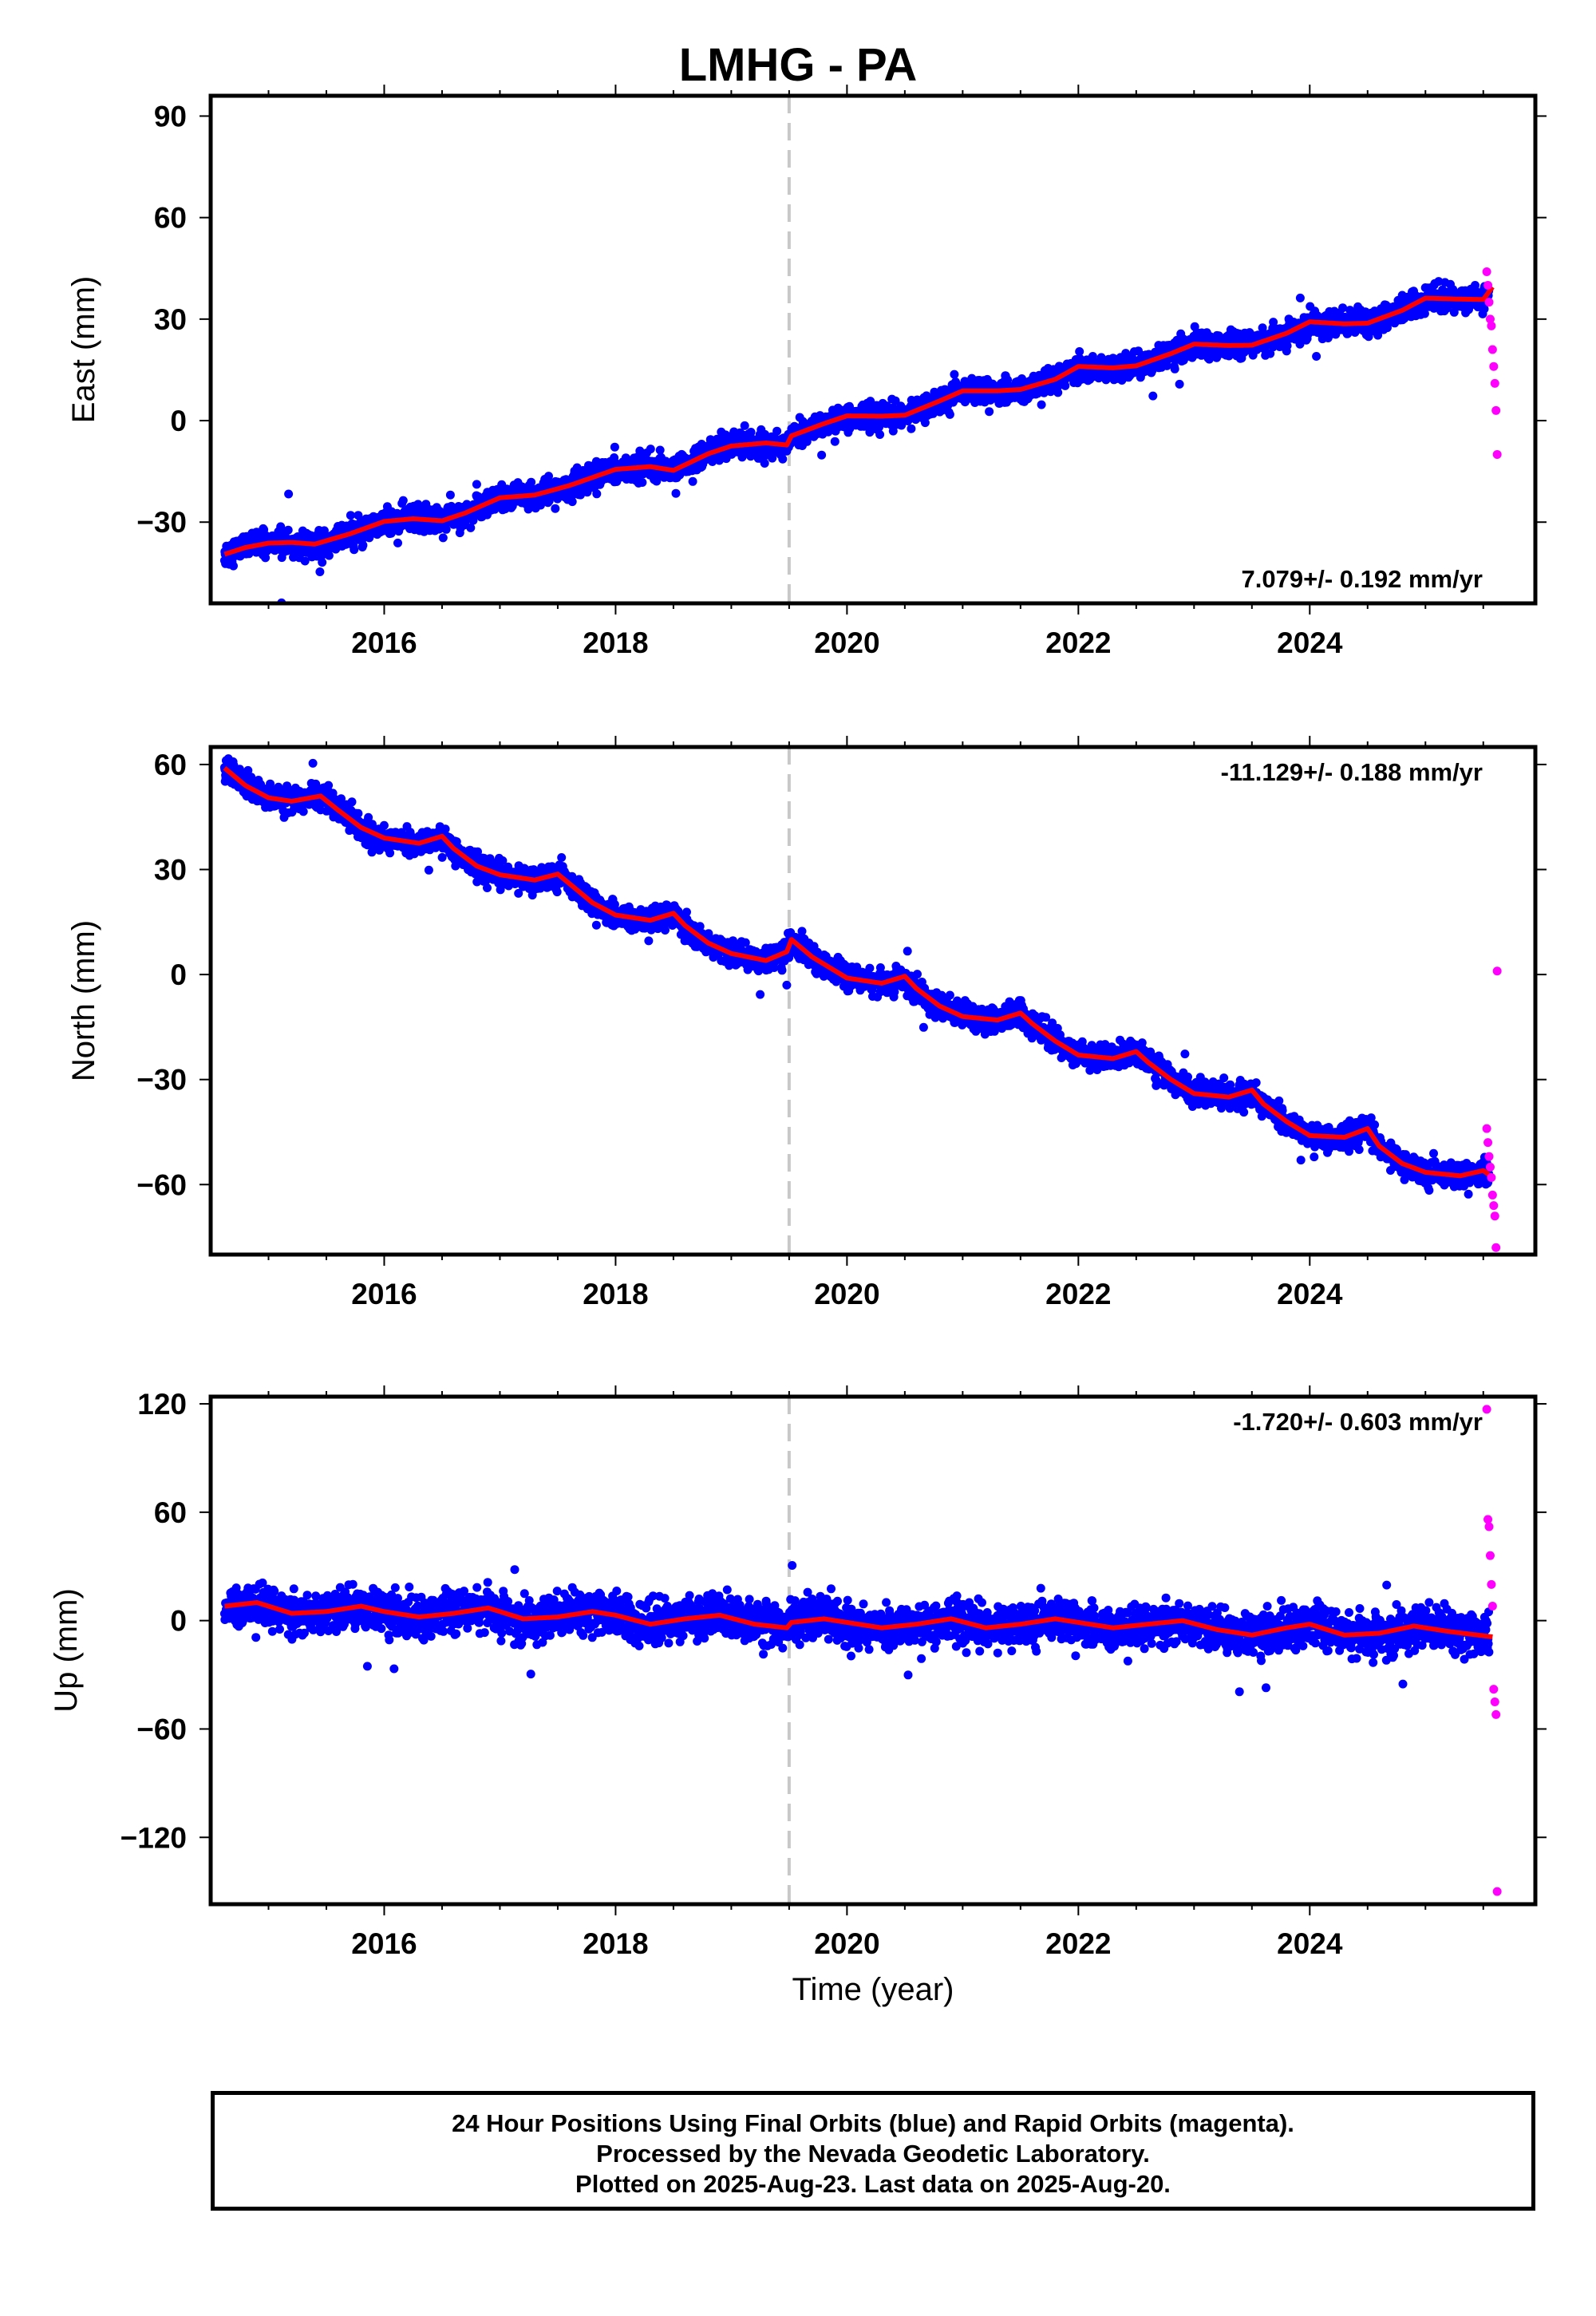 Image resolution: width=1596 pixels, height=2316 pixels. Describe the element at coordinates (384, 1294) in the screenshot. I see `north-x-tick-label: 2016` at that location.